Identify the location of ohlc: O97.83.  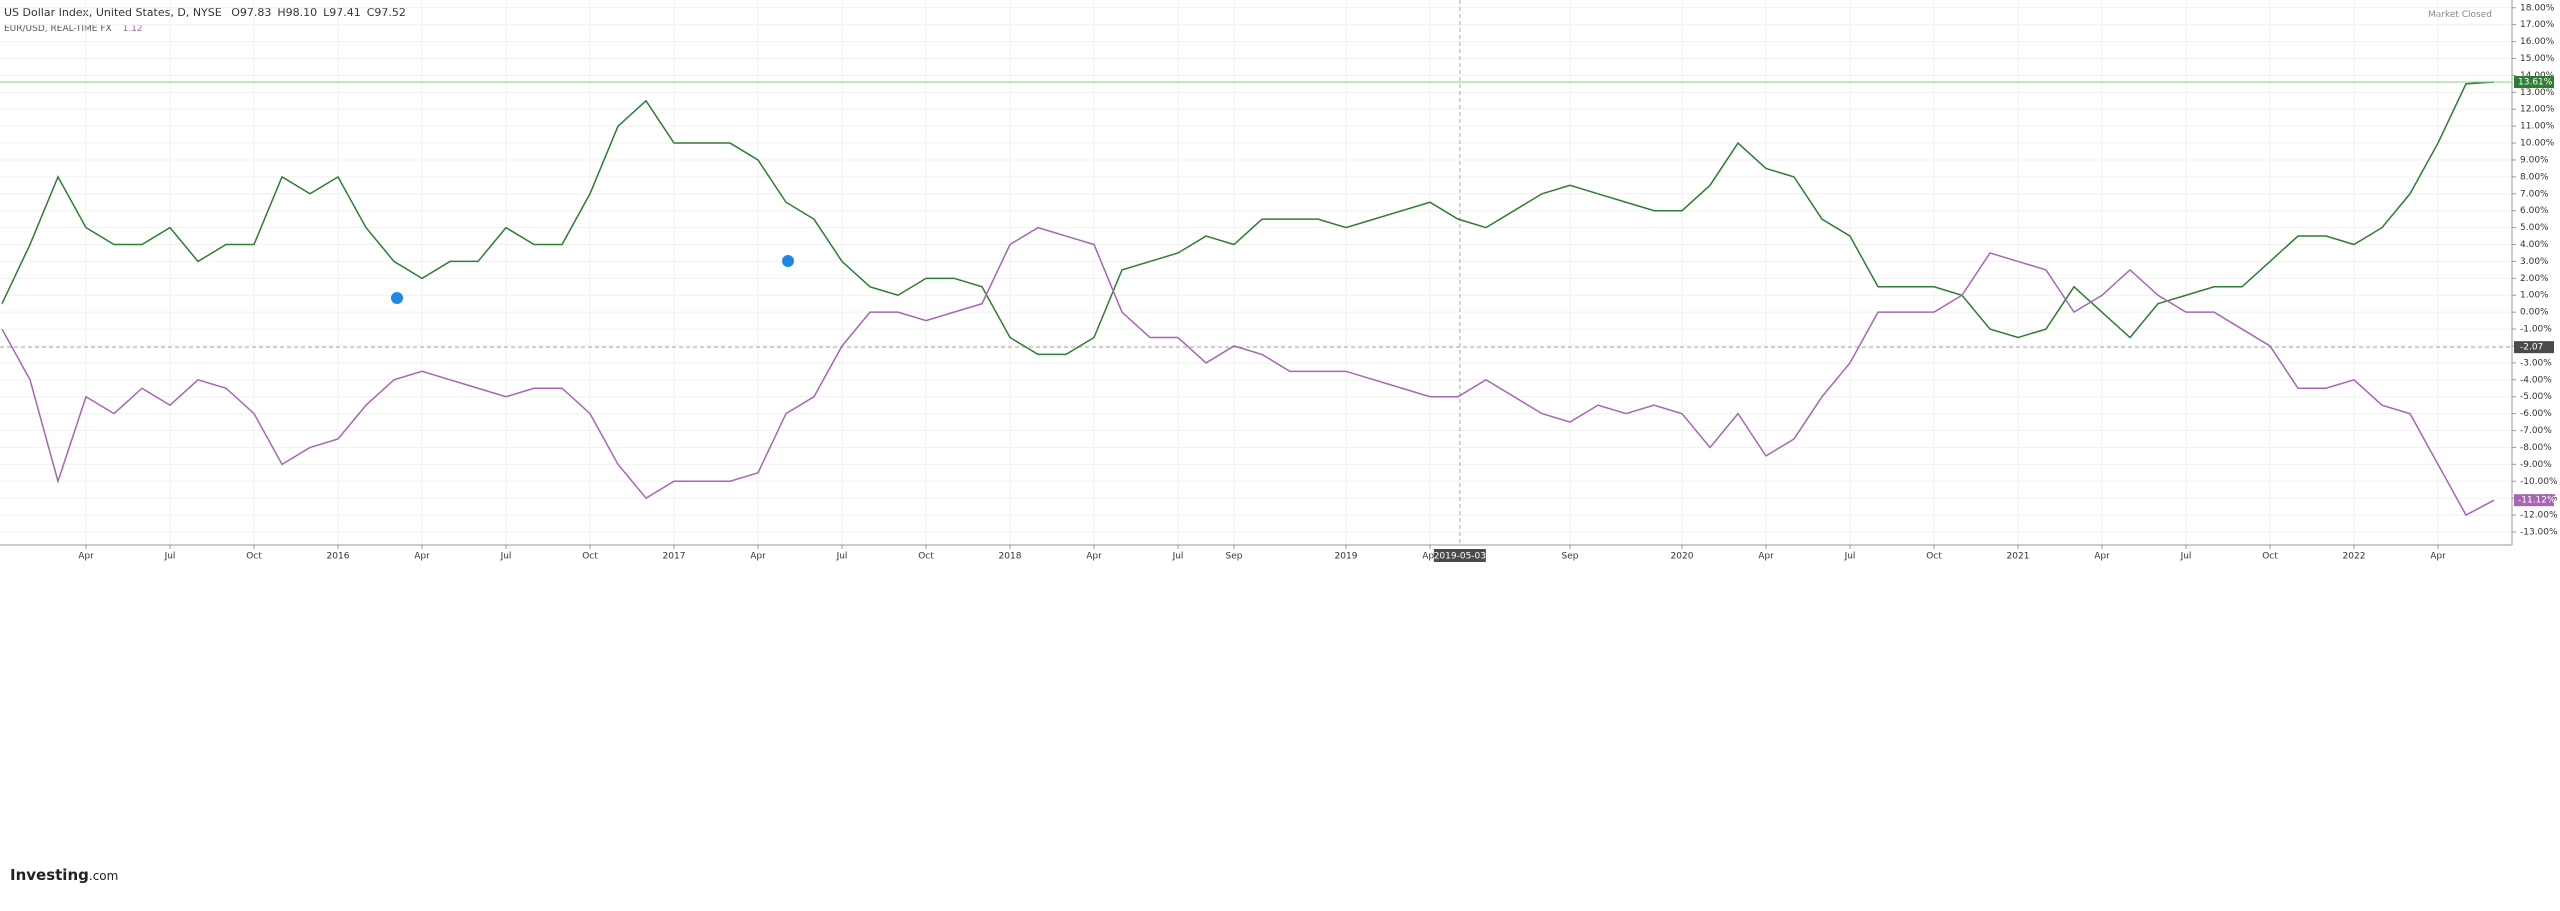
(251, 12).